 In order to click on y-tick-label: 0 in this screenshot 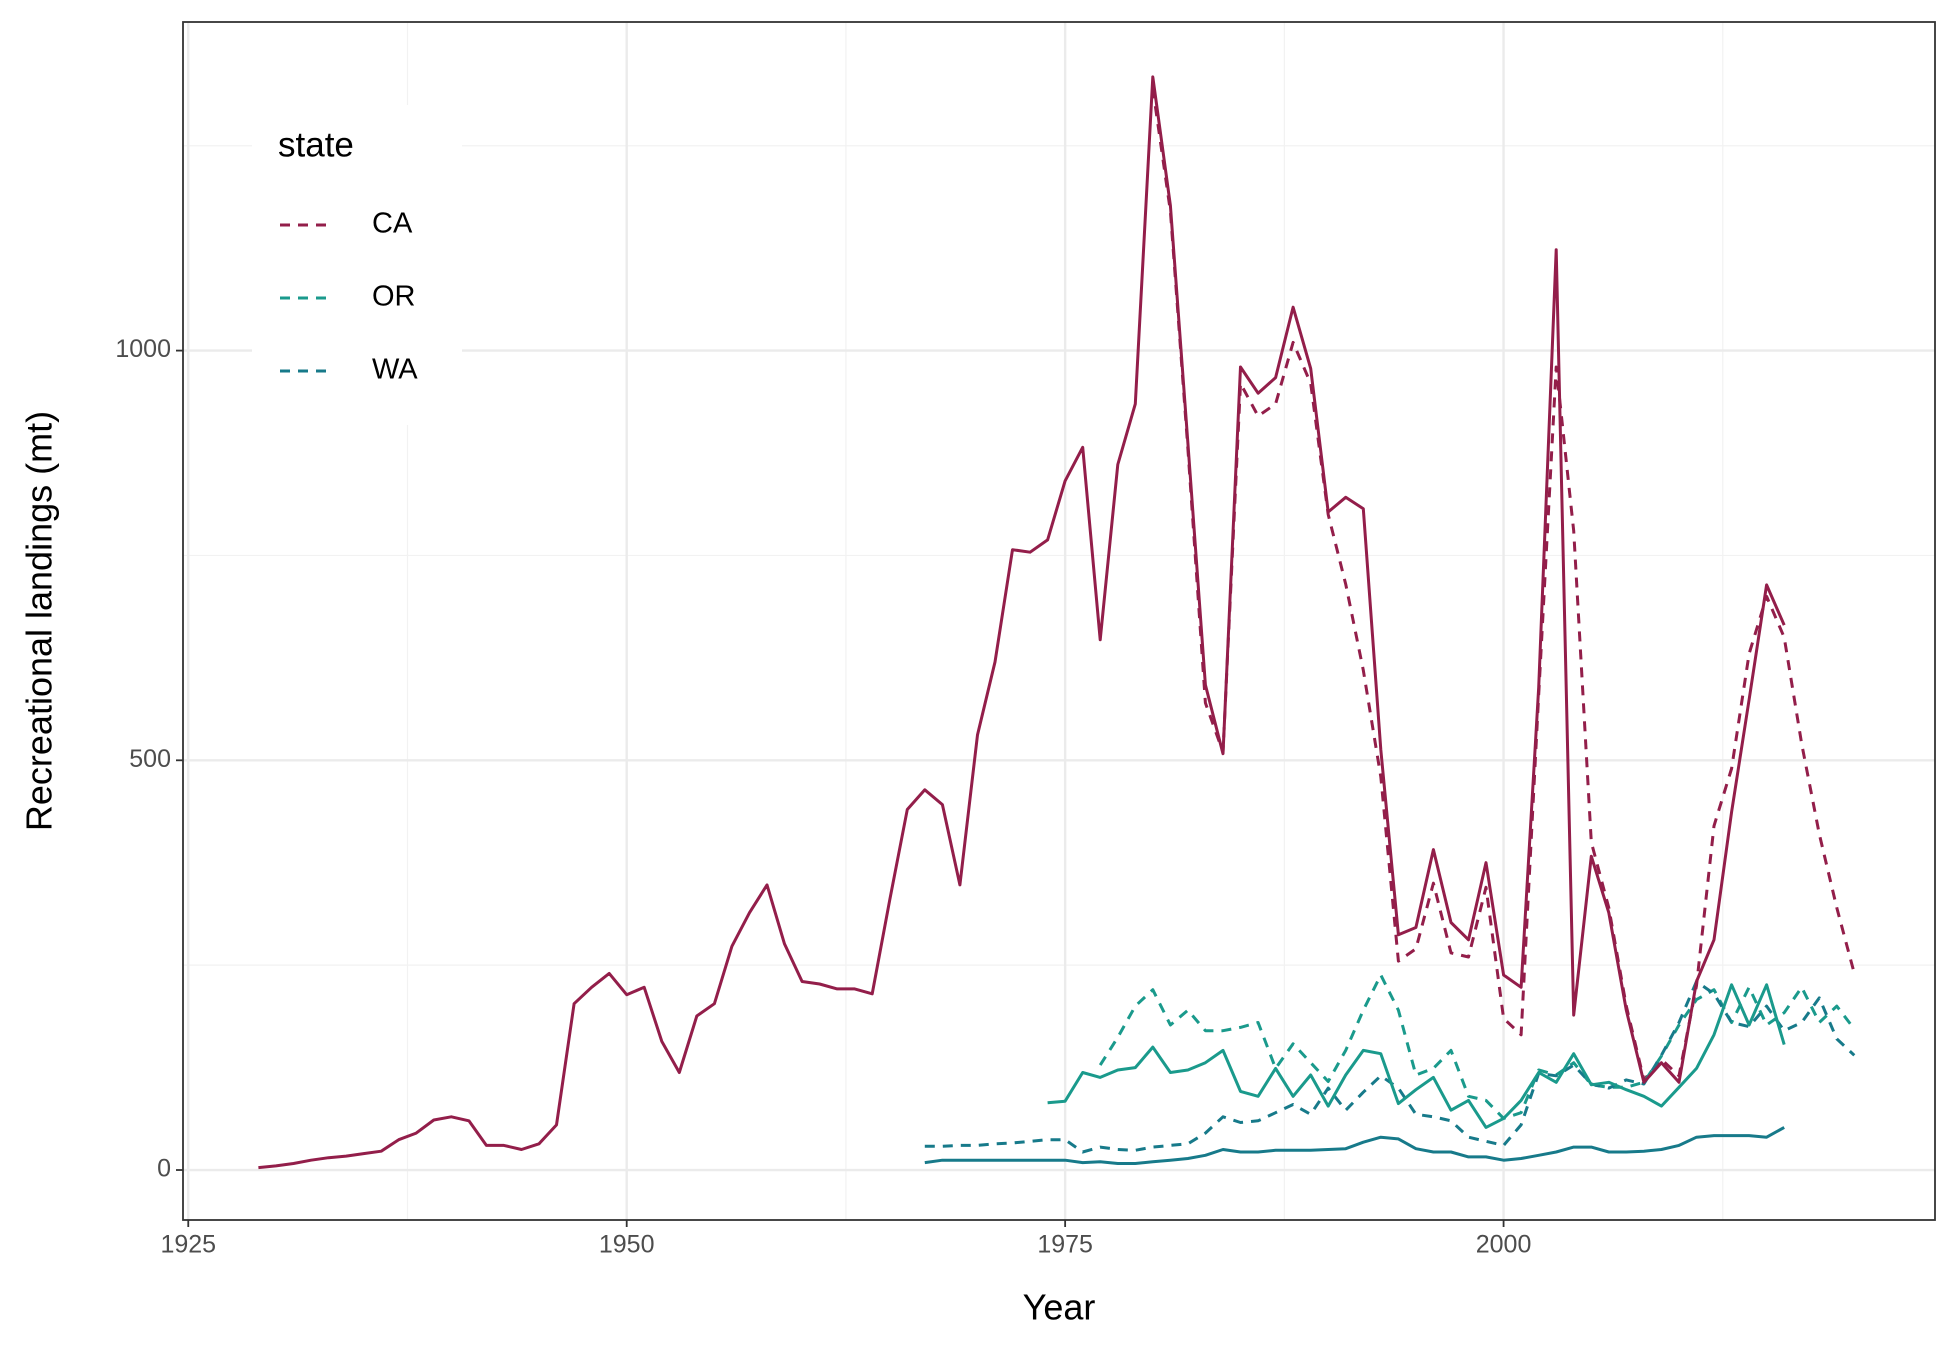, I will do `click(164, 1169)`.